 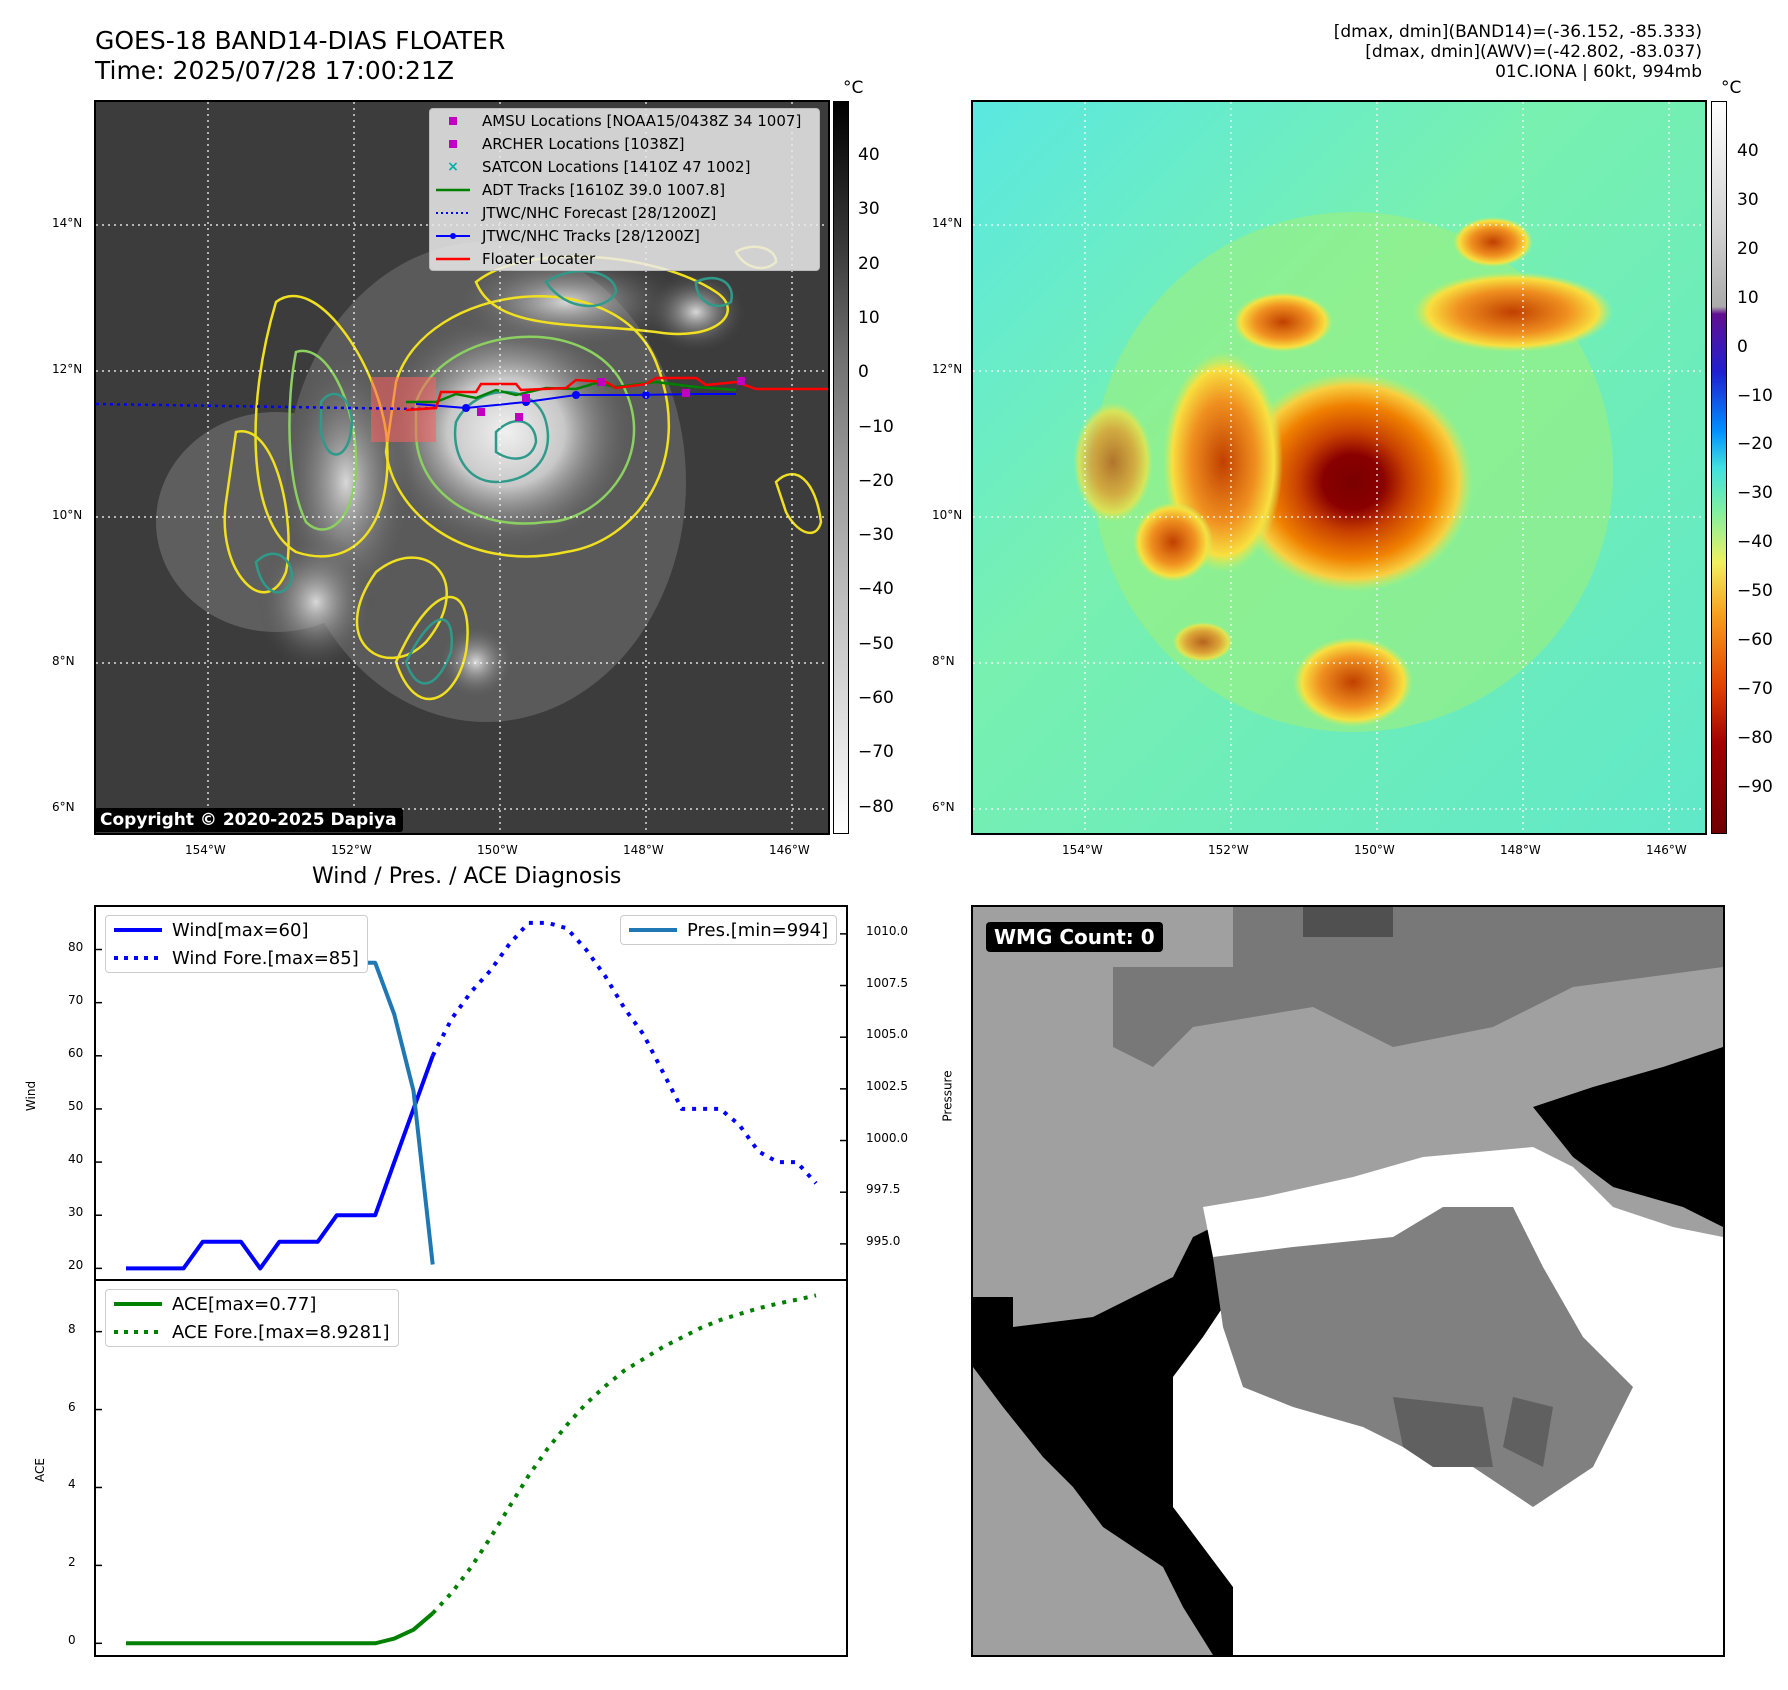 I want to click on legend-item: ARCHER Locations [1038Z], so click(x=624, y=143).